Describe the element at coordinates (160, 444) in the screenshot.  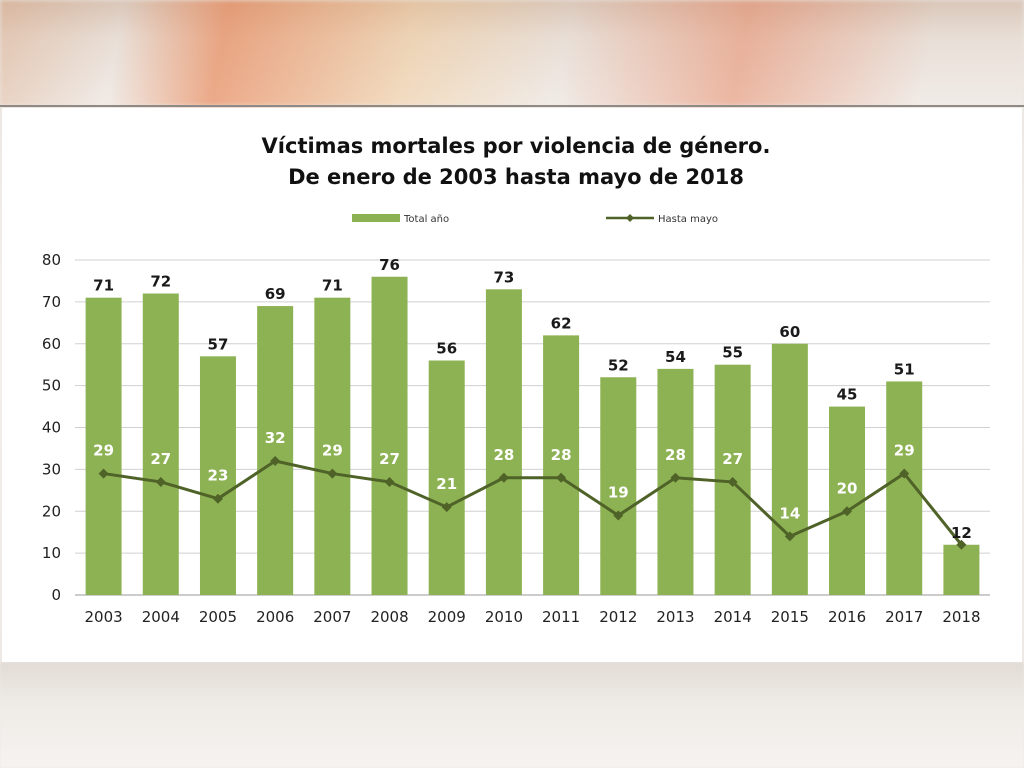
I see `bar-2004` at that location.